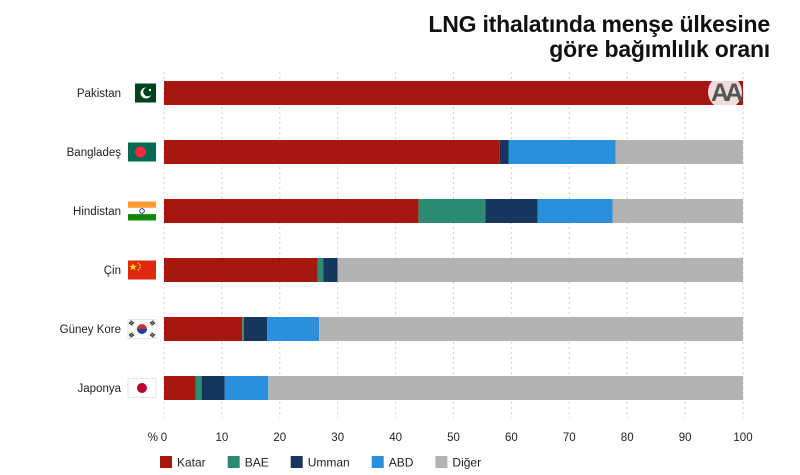 The width and height of the screenshot is (800, 475). I want to click on south-korea-flag, so click(142, 329).